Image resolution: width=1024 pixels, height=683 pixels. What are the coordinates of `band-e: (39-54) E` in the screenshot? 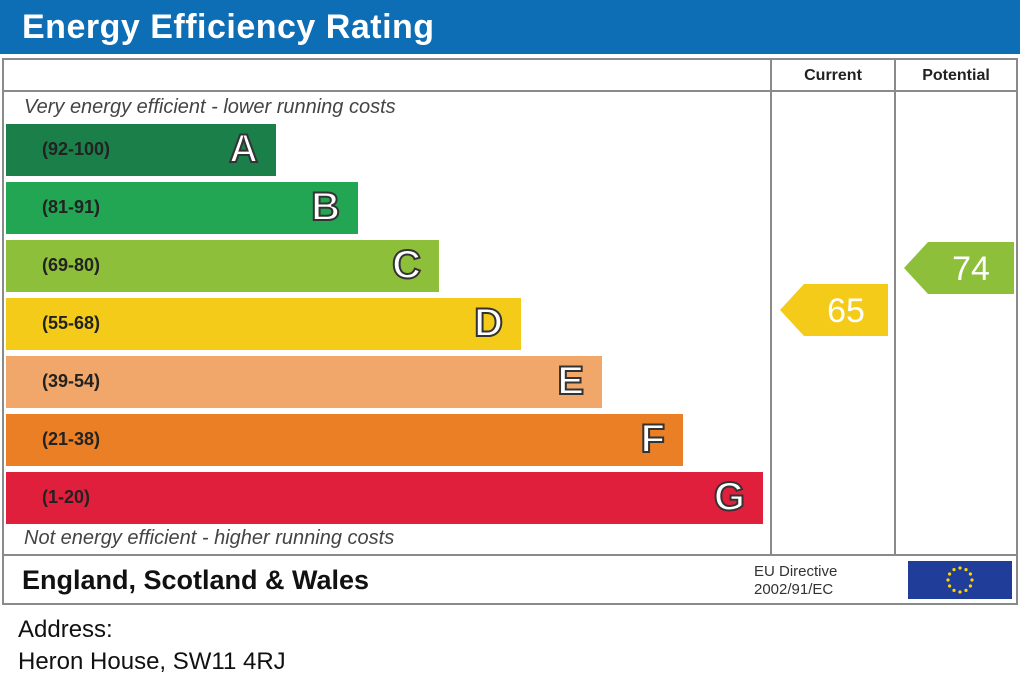 It's located at (304, 382).